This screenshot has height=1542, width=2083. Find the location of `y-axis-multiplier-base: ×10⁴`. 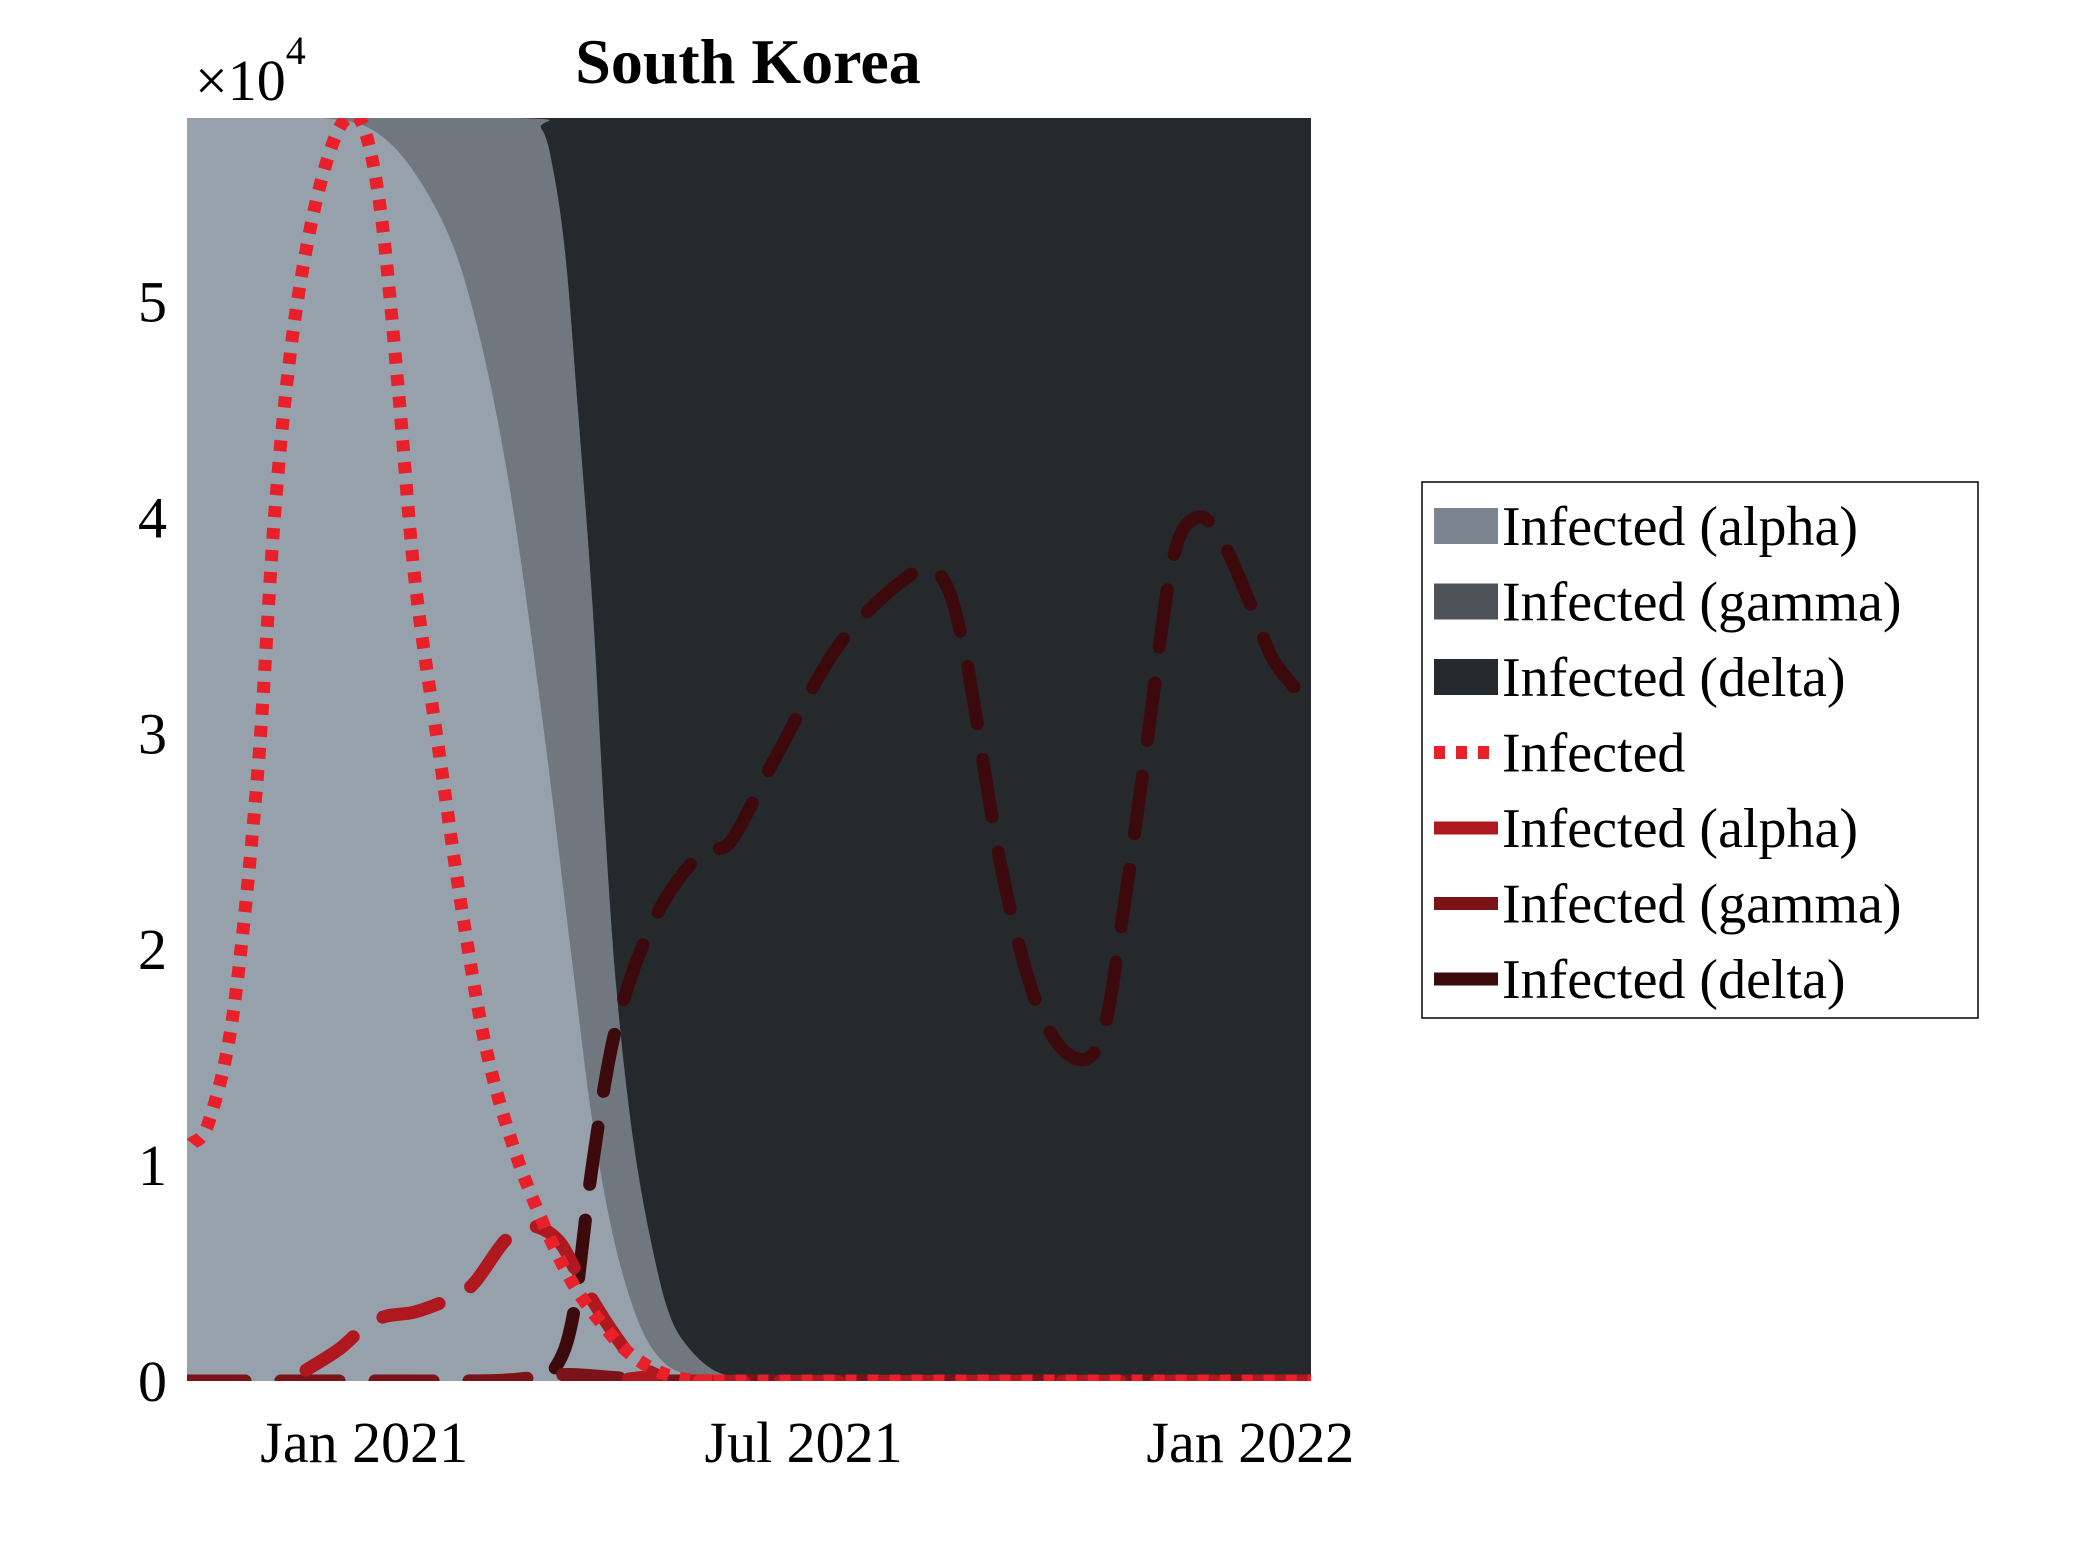

y-axis-multiplier-base: ×10⁴ is located at coordinates (250, 70).